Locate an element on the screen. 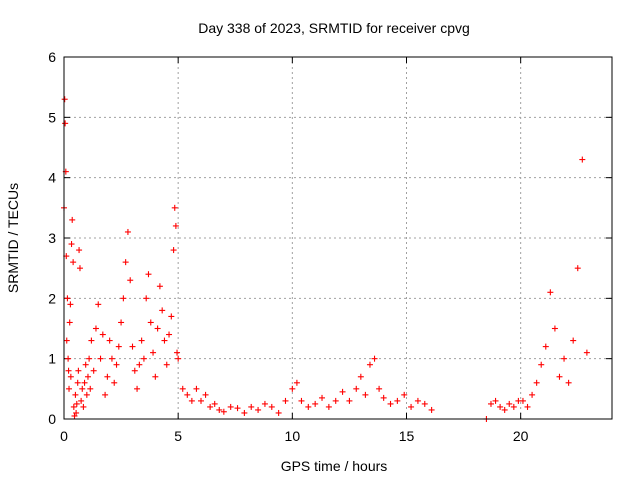 The width and height of the screenshot is (640, 480). y-tick-label: 2 is located at coordinates (52, 298).